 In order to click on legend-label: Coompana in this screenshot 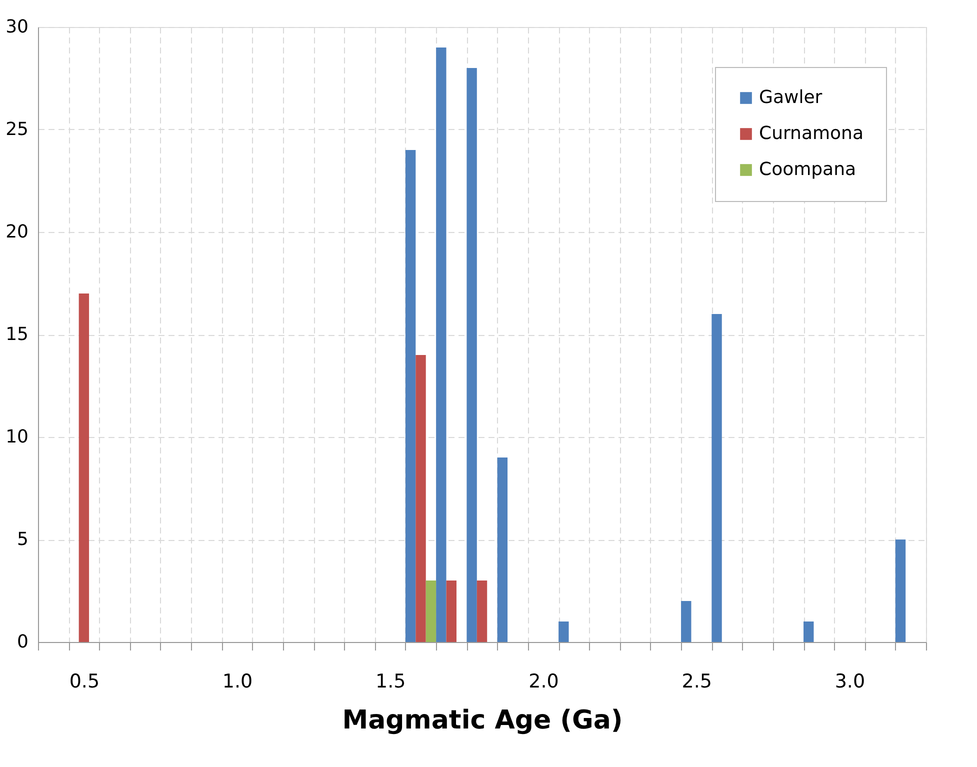, I will do `click(807, 169)`.